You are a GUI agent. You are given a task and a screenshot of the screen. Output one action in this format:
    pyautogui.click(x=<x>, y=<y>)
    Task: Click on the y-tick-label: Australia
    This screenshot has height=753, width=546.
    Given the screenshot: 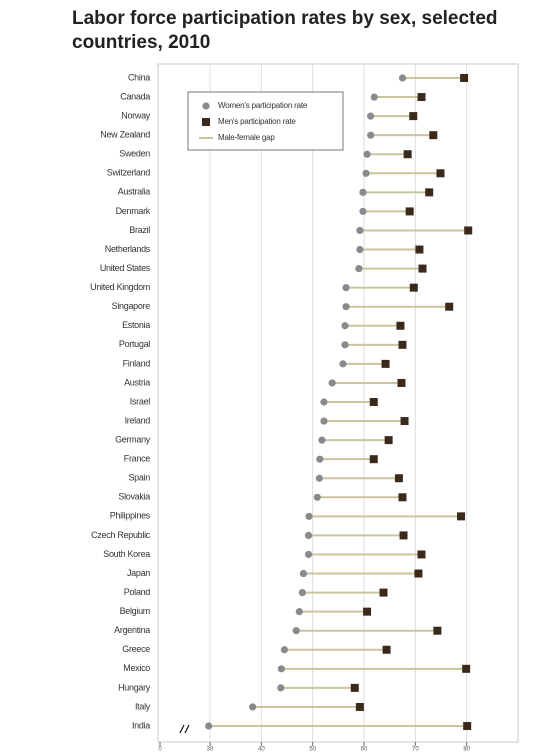 What is the action you would take?
    pyautogui.click(x=134, y=192)
    